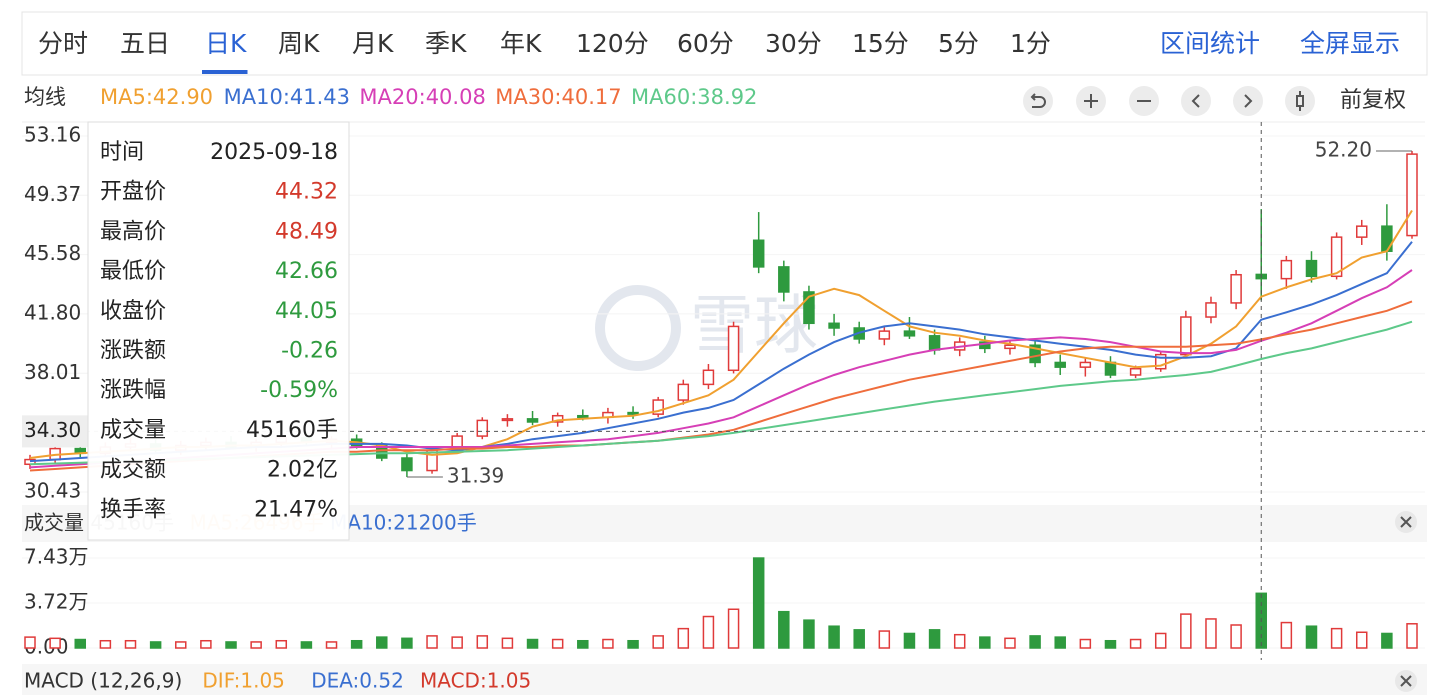 This screenshot has width=1445, height=695. What do you see at coordinates (122, 152) in the screenshot?
I see `tooltip-label: 时间` at bounding box center [122, 152].